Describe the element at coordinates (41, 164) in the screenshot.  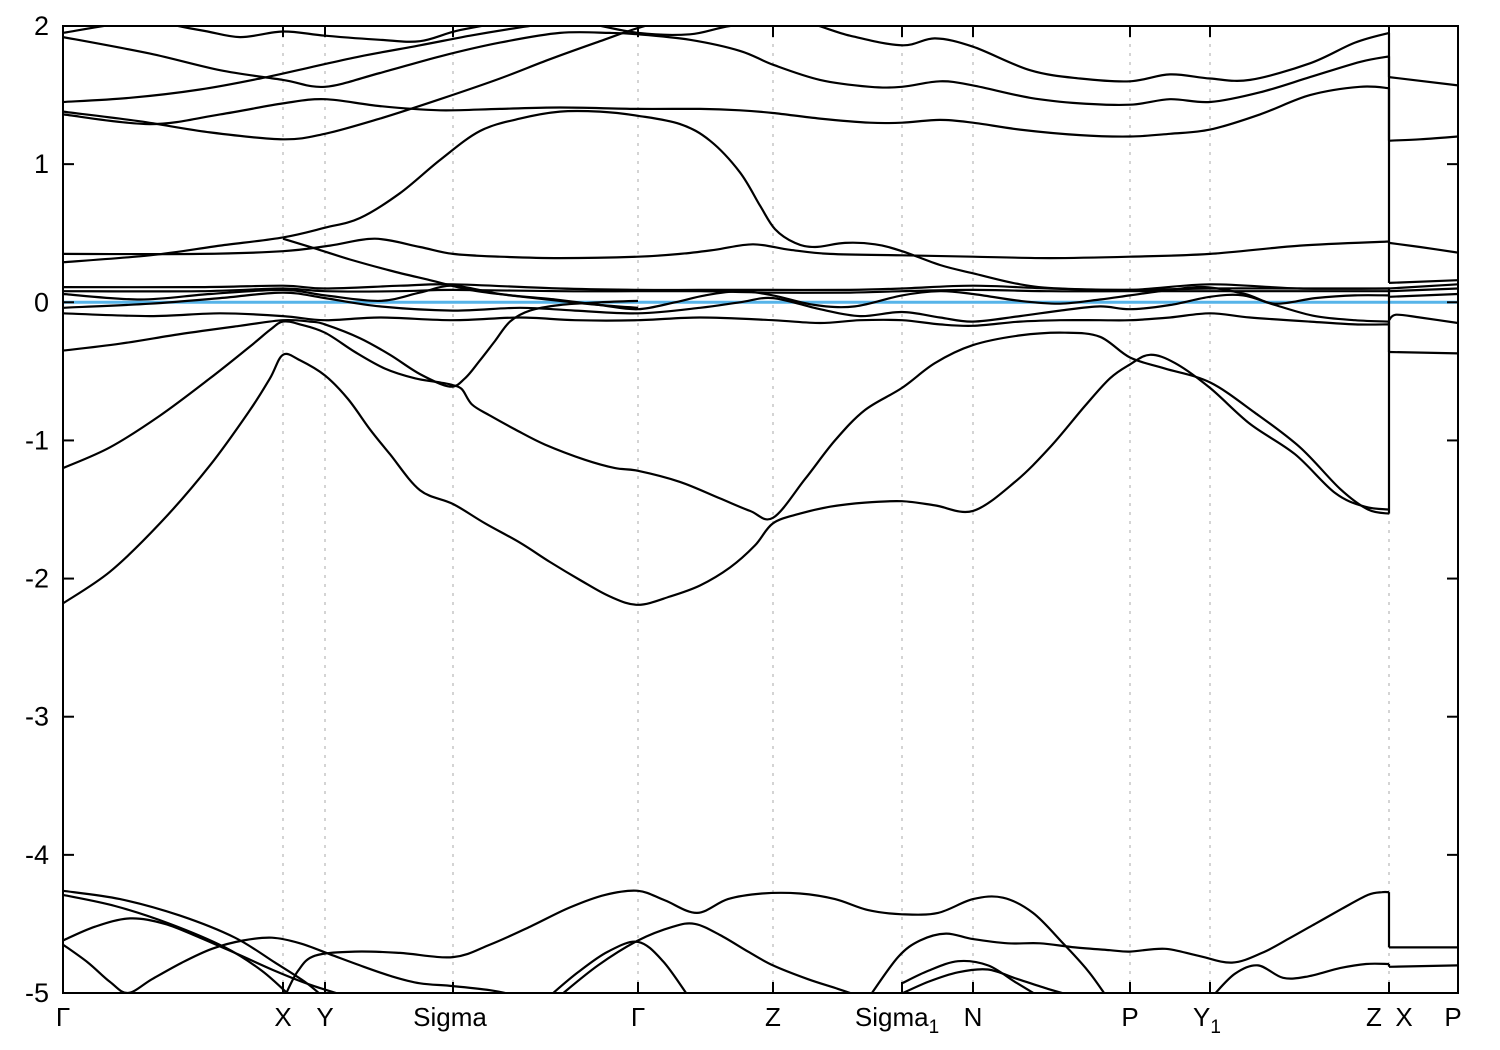
I see `y-tick-label: 1` at that location.